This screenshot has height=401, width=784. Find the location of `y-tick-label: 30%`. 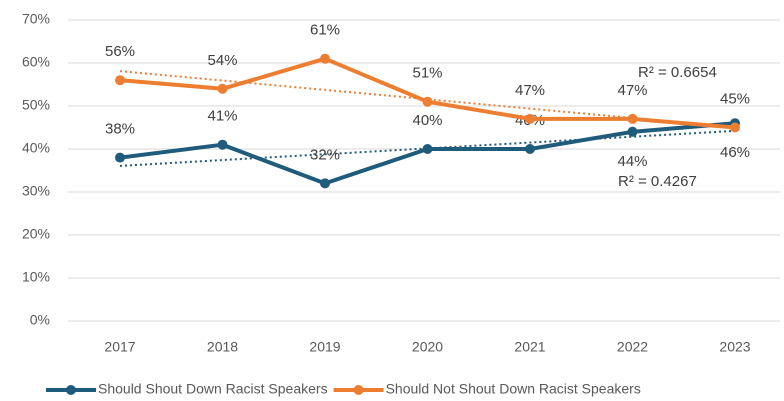

y-tick-label: 30% is located at coordinates (36, 191).